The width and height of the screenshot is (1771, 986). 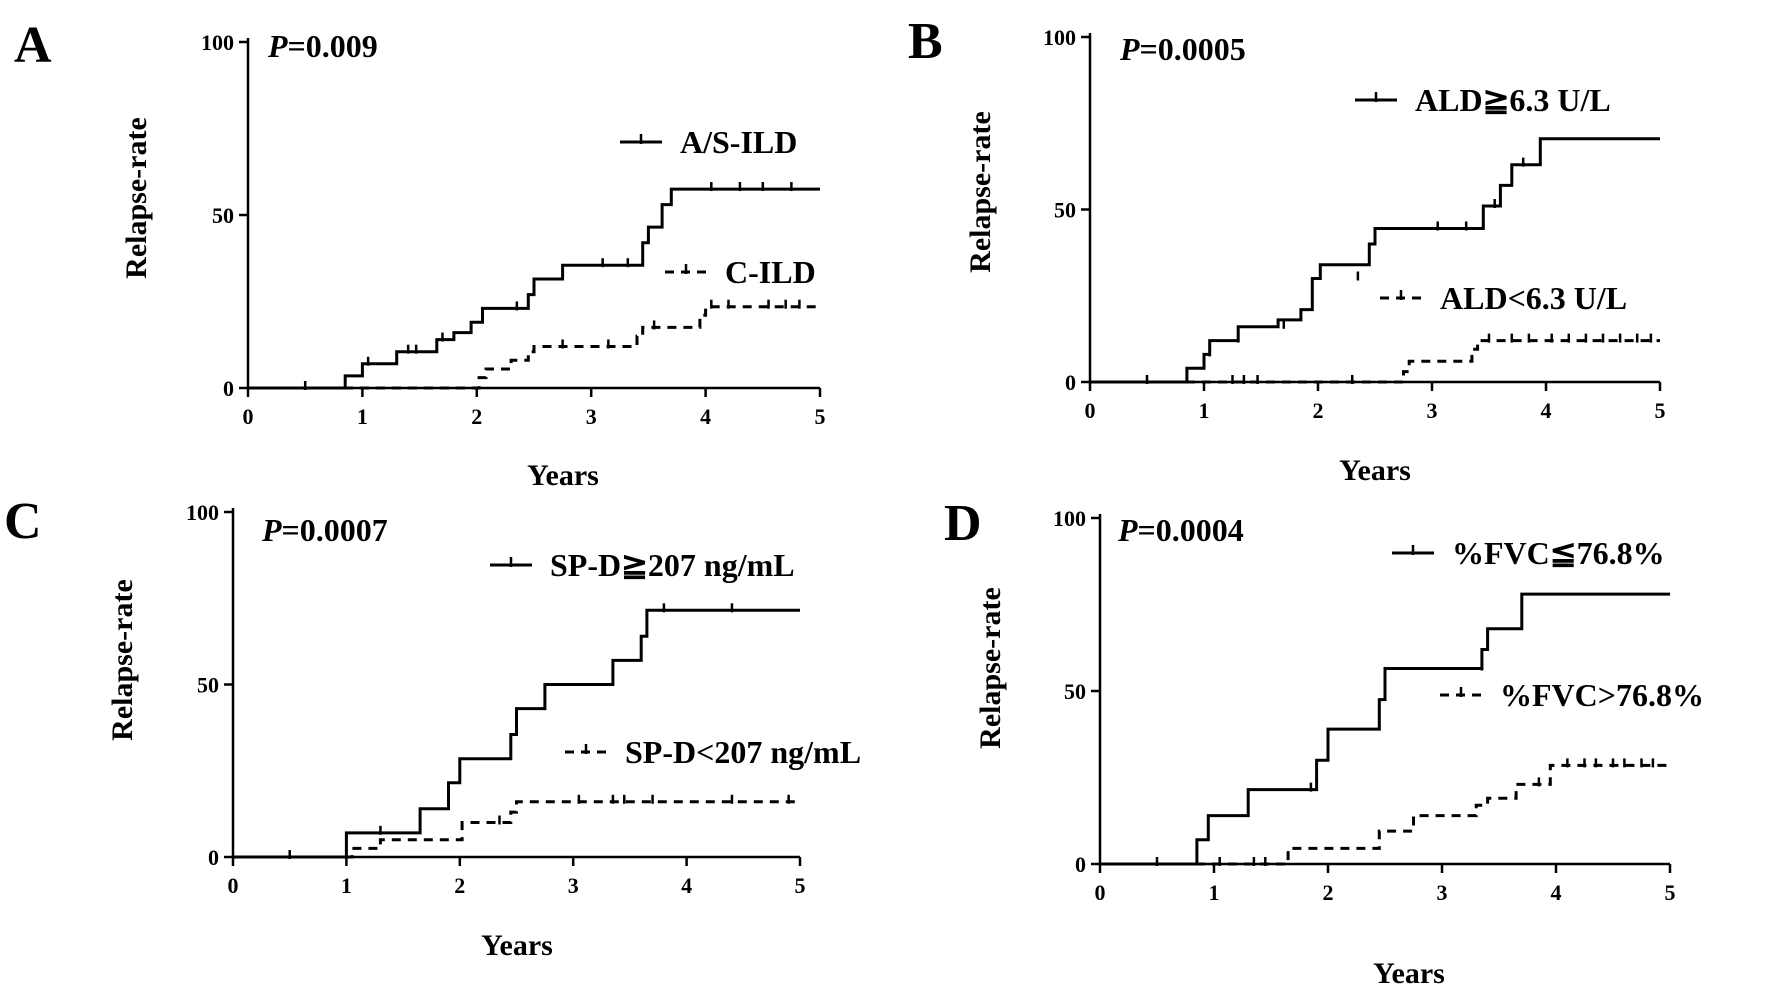 What do you see at coordinates (963, 523) in the screenshot?
I see `panel-letter: D` at bounding box center [963, 523].